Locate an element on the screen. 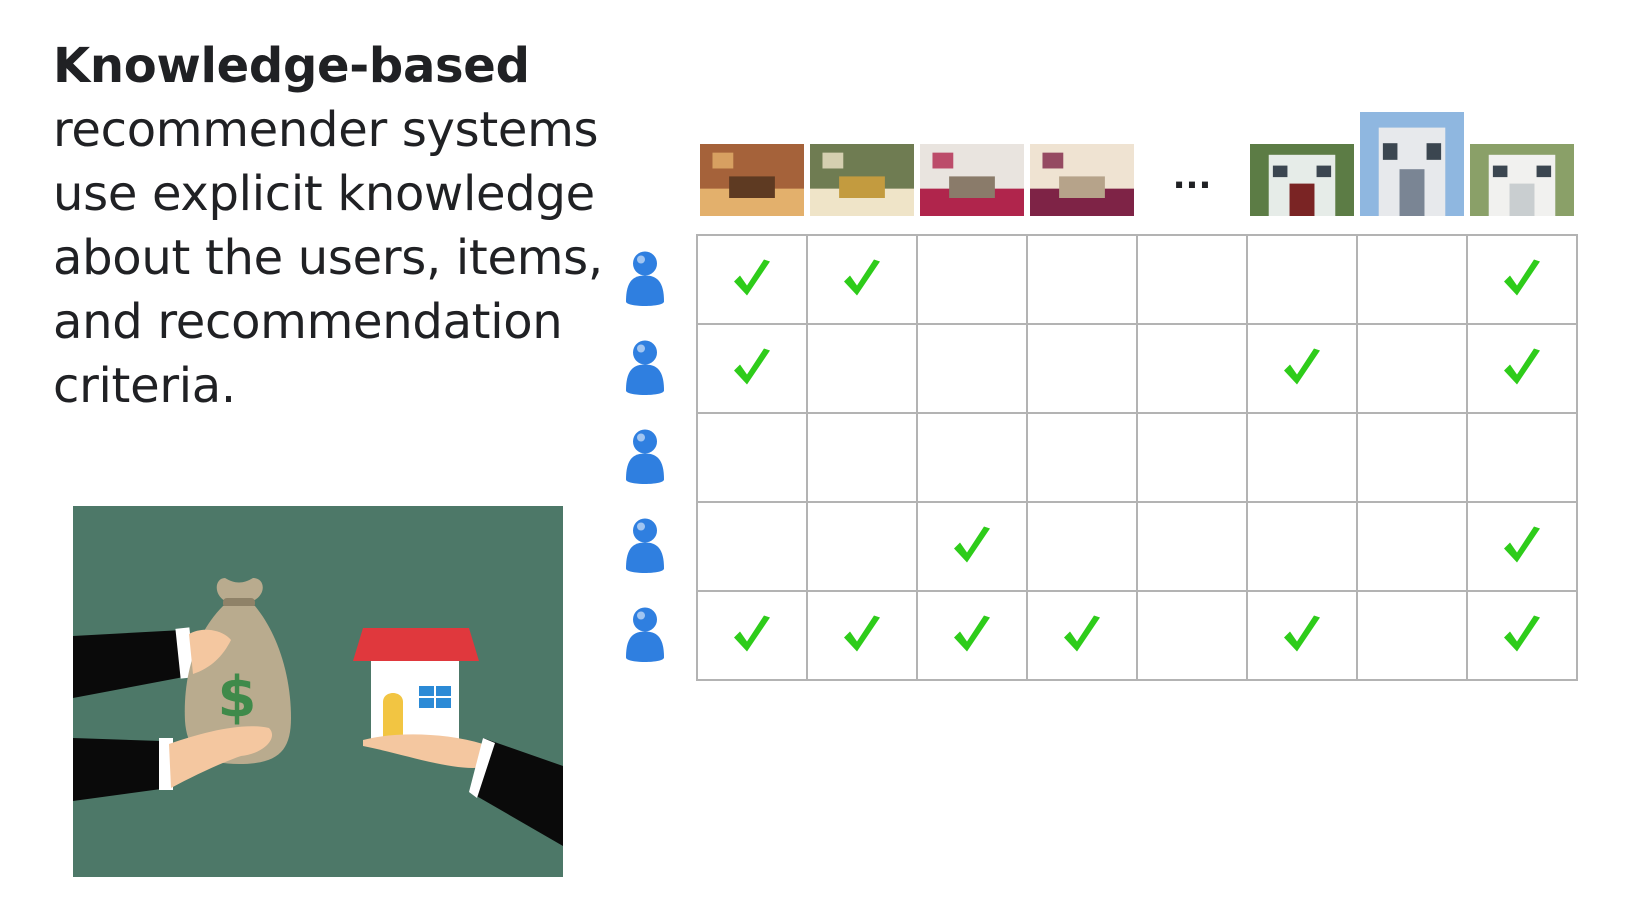 Image resolution: width=1637 pixels, height=924 pixels. illustration-background is located at coordinates (318, 691).